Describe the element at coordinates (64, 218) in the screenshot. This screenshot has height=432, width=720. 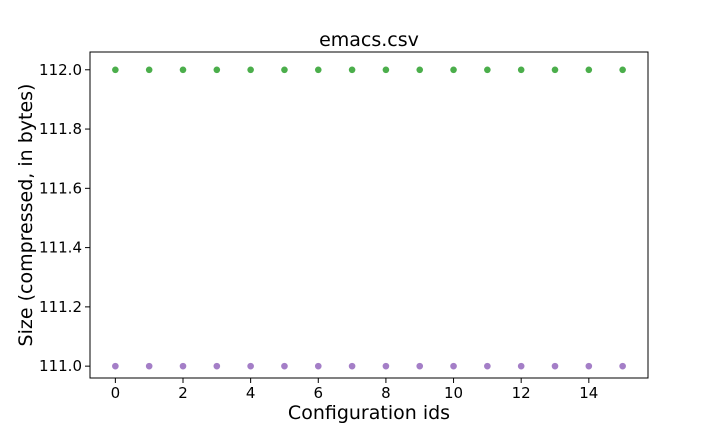
I see `y-axis-ticks: 111.0 111.2 111.4 111.6 111.8 112.0` at that location.